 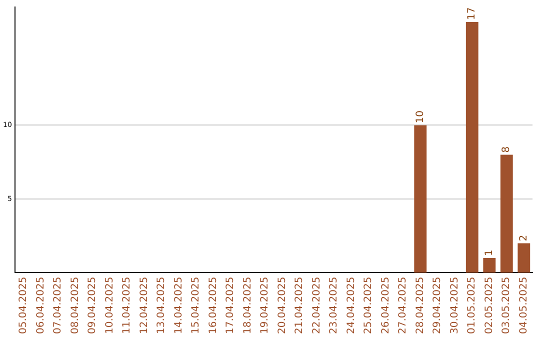 I want to click on data-label: 1, so click(x=489, y=253).